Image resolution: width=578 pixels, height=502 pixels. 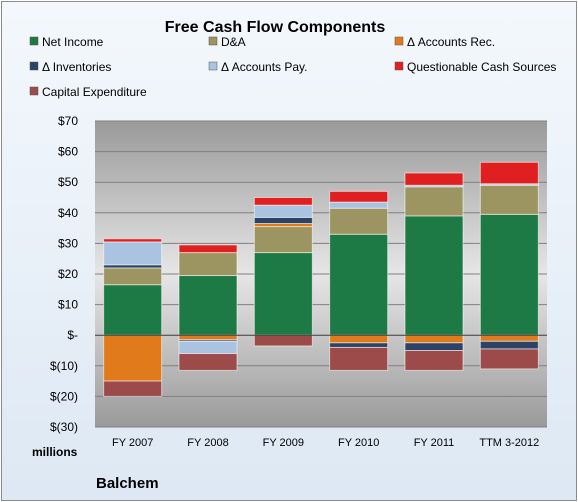 What do you see at coordinates (207, 443) in the screenshot?
I see `x-tick-label: FY 2008` at bounding box center [207, 443].